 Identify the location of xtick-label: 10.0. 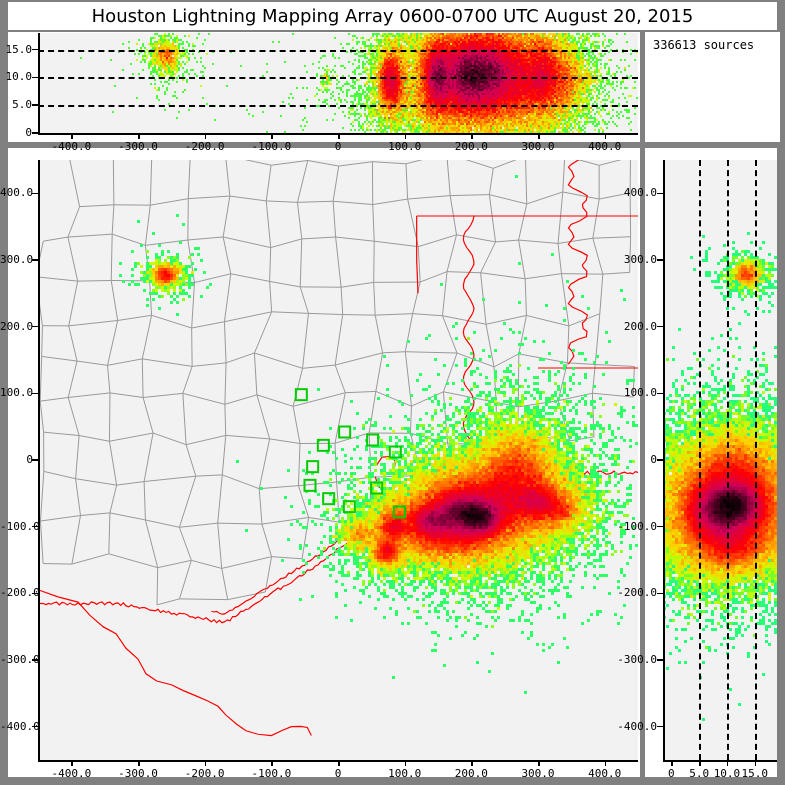
(727, 773).